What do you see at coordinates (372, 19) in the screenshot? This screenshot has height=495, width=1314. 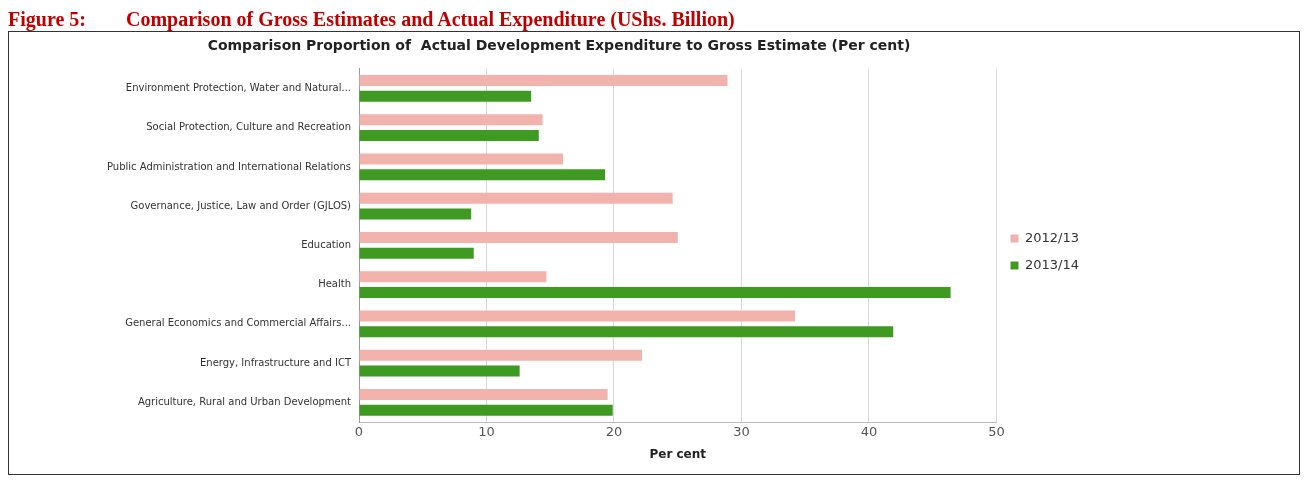 I see `caption: Figure 5: Comparison of Gross Estimates and Actual Expenditure (UShs. Billion)` at bounding box center [372, 19].